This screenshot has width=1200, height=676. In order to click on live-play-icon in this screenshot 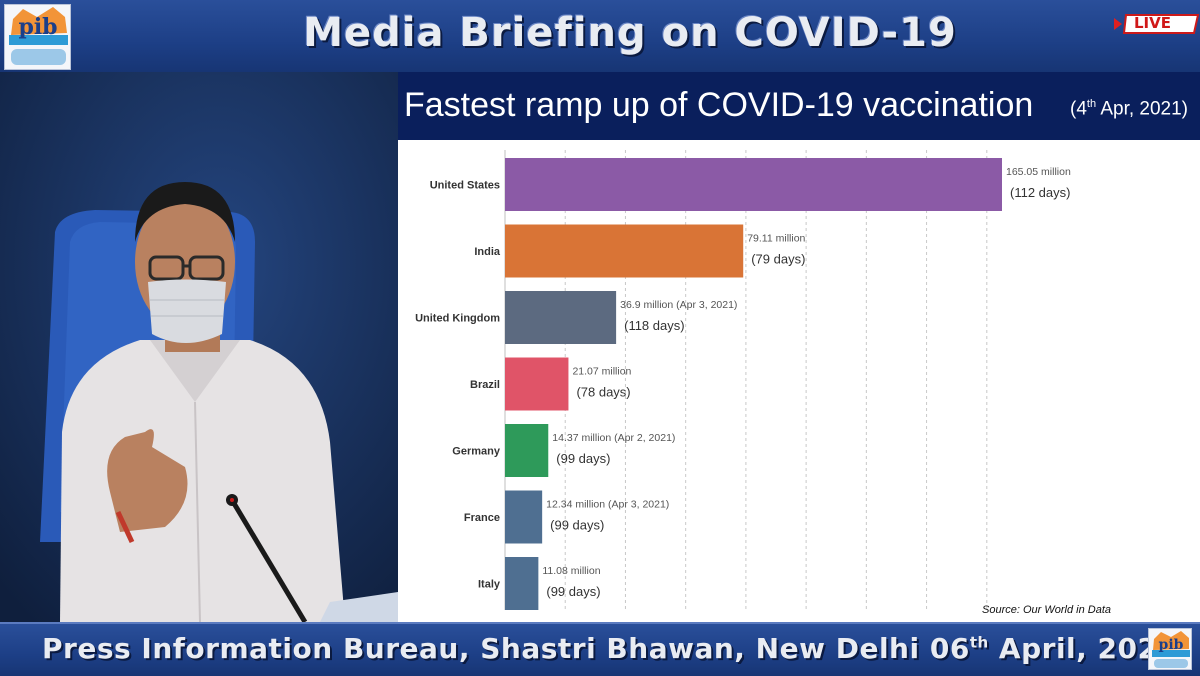, I will do `click(1118, 24)`.